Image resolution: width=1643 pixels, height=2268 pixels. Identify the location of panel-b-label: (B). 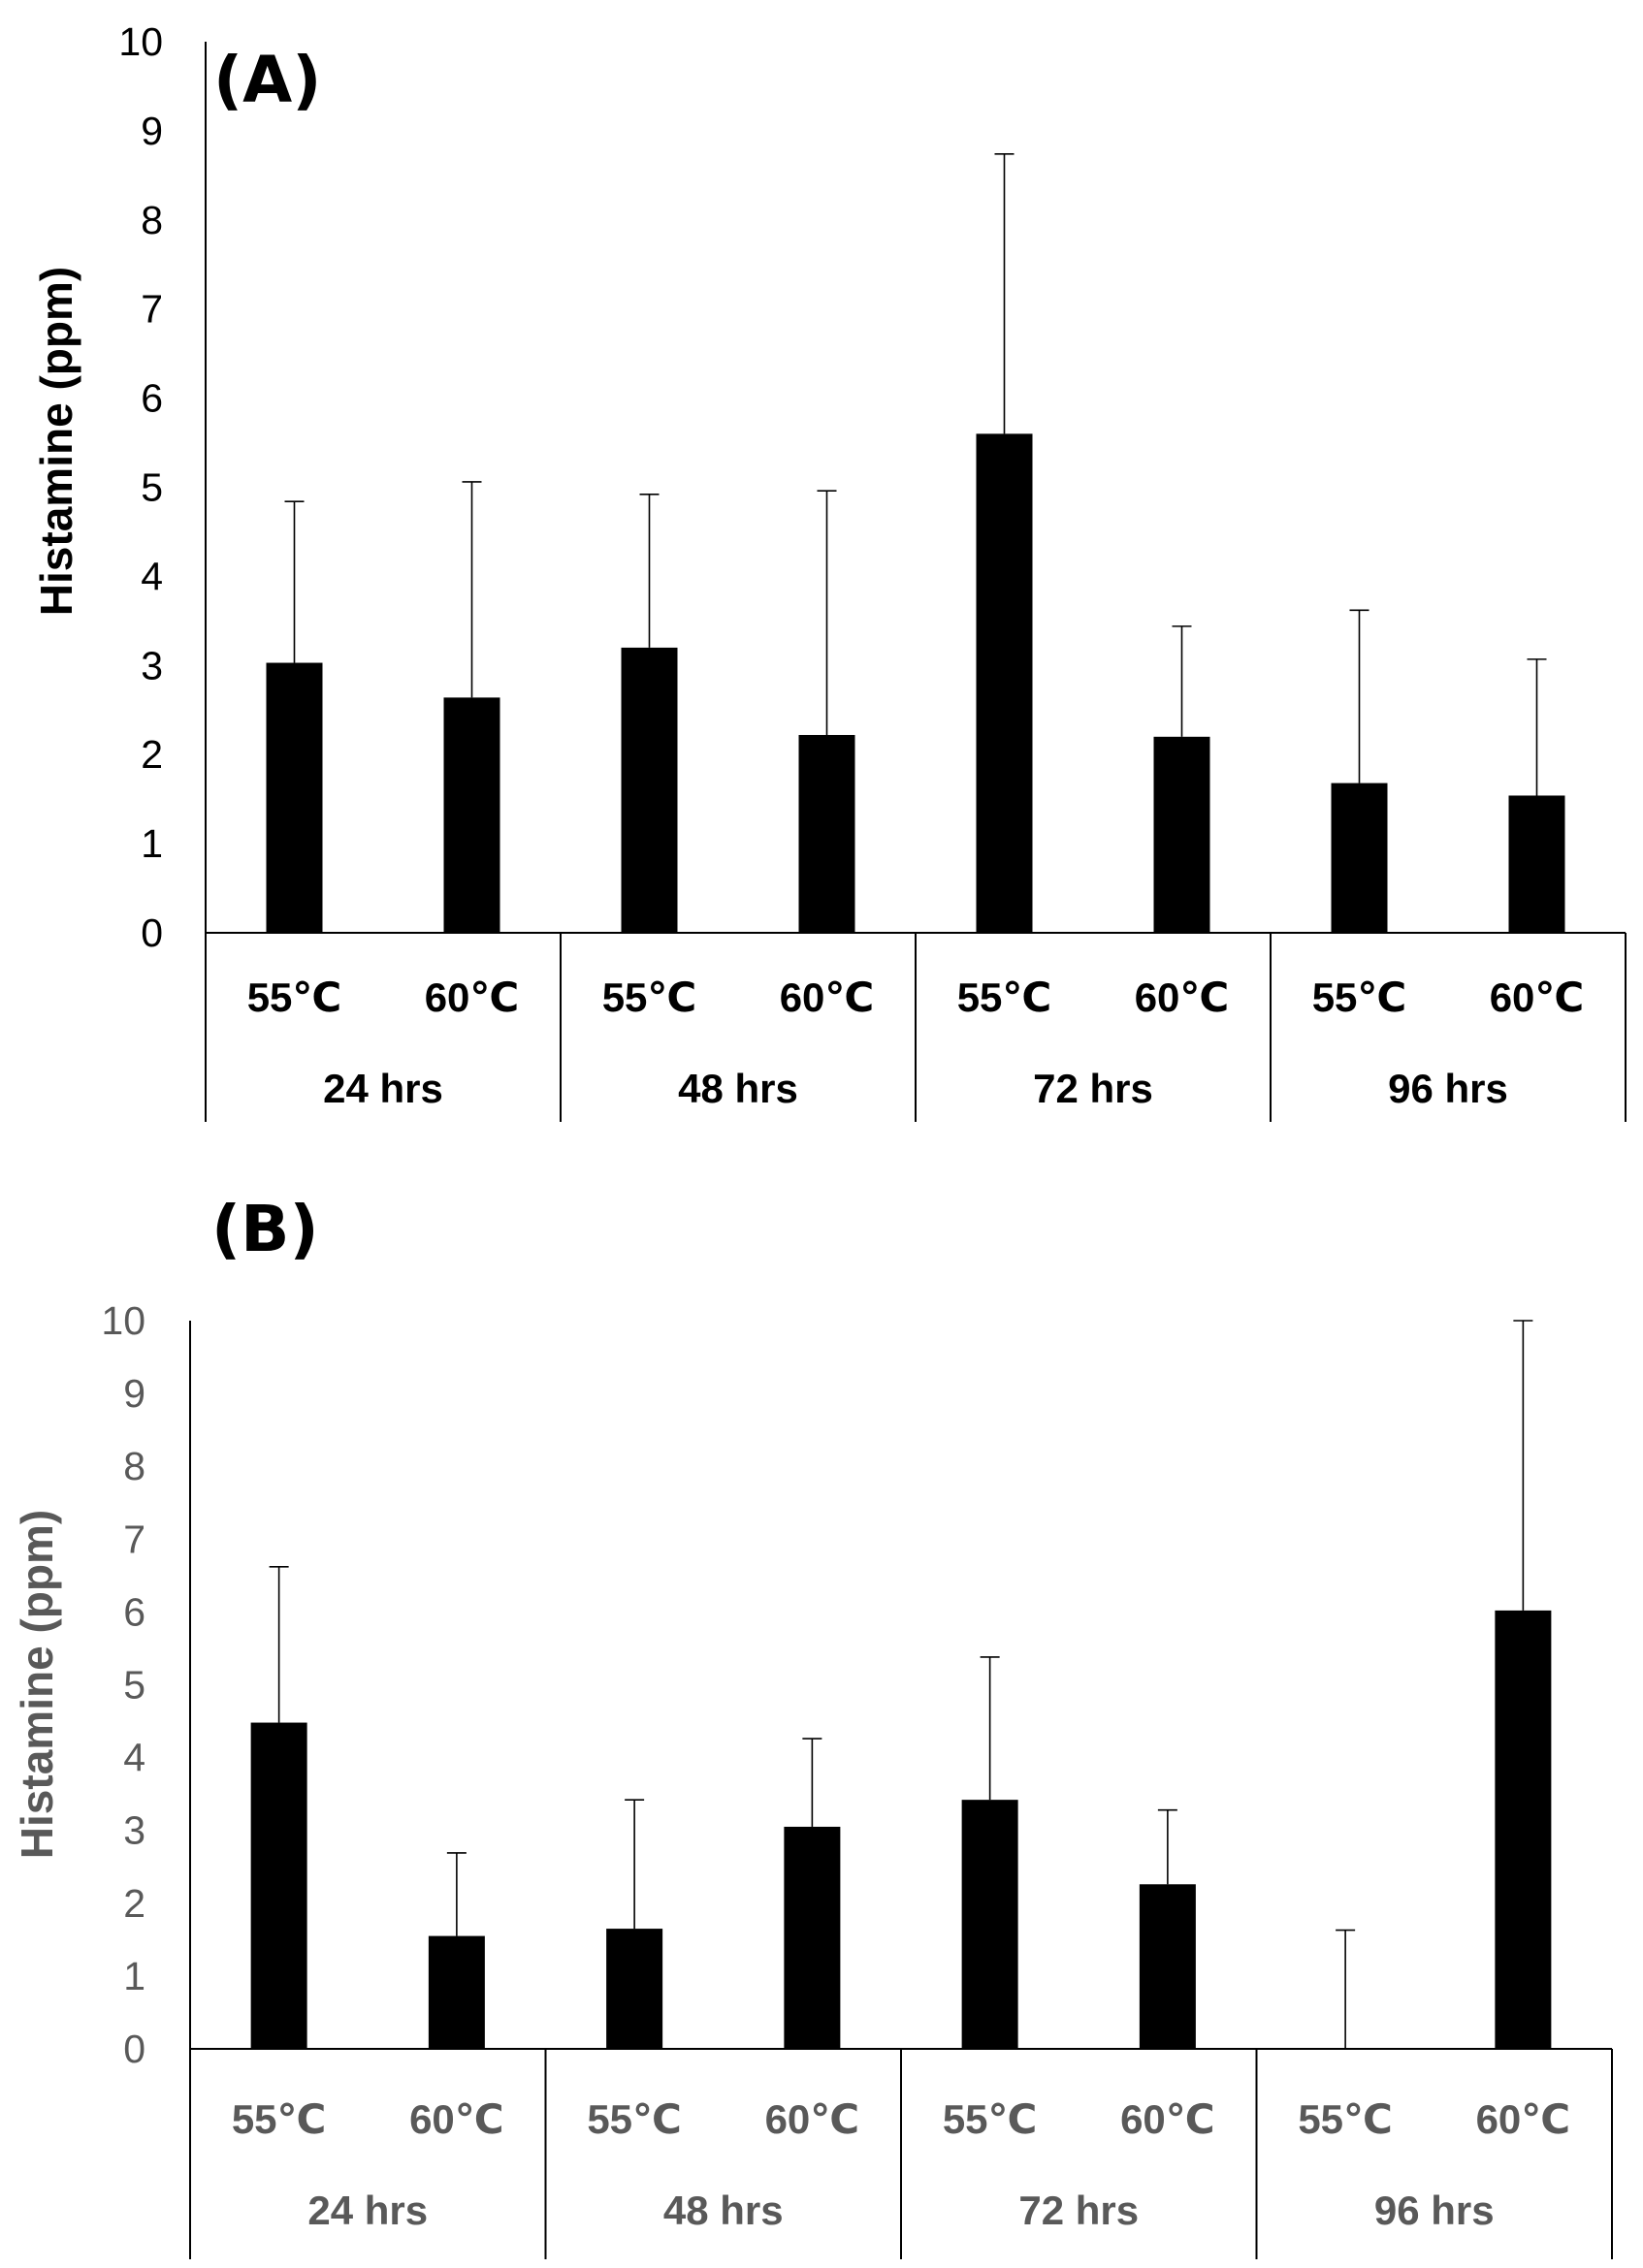
(265, 1229).